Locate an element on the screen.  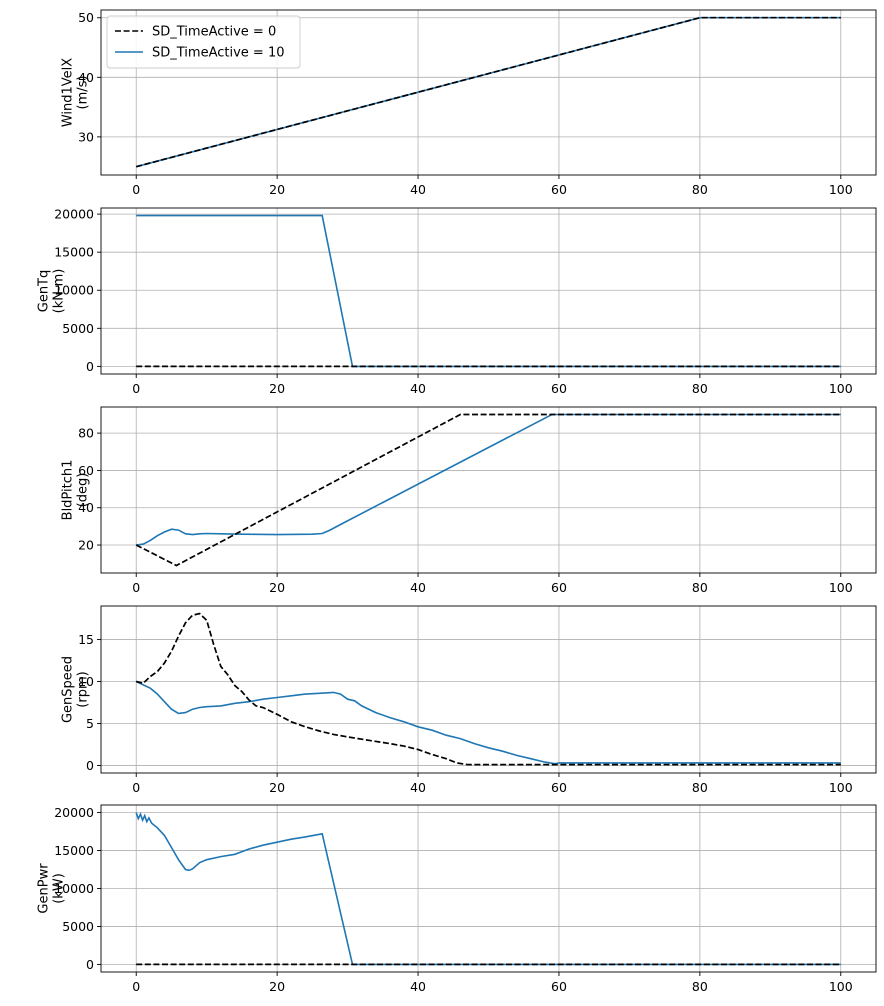
legend-box is located at coordinates (203, 42).